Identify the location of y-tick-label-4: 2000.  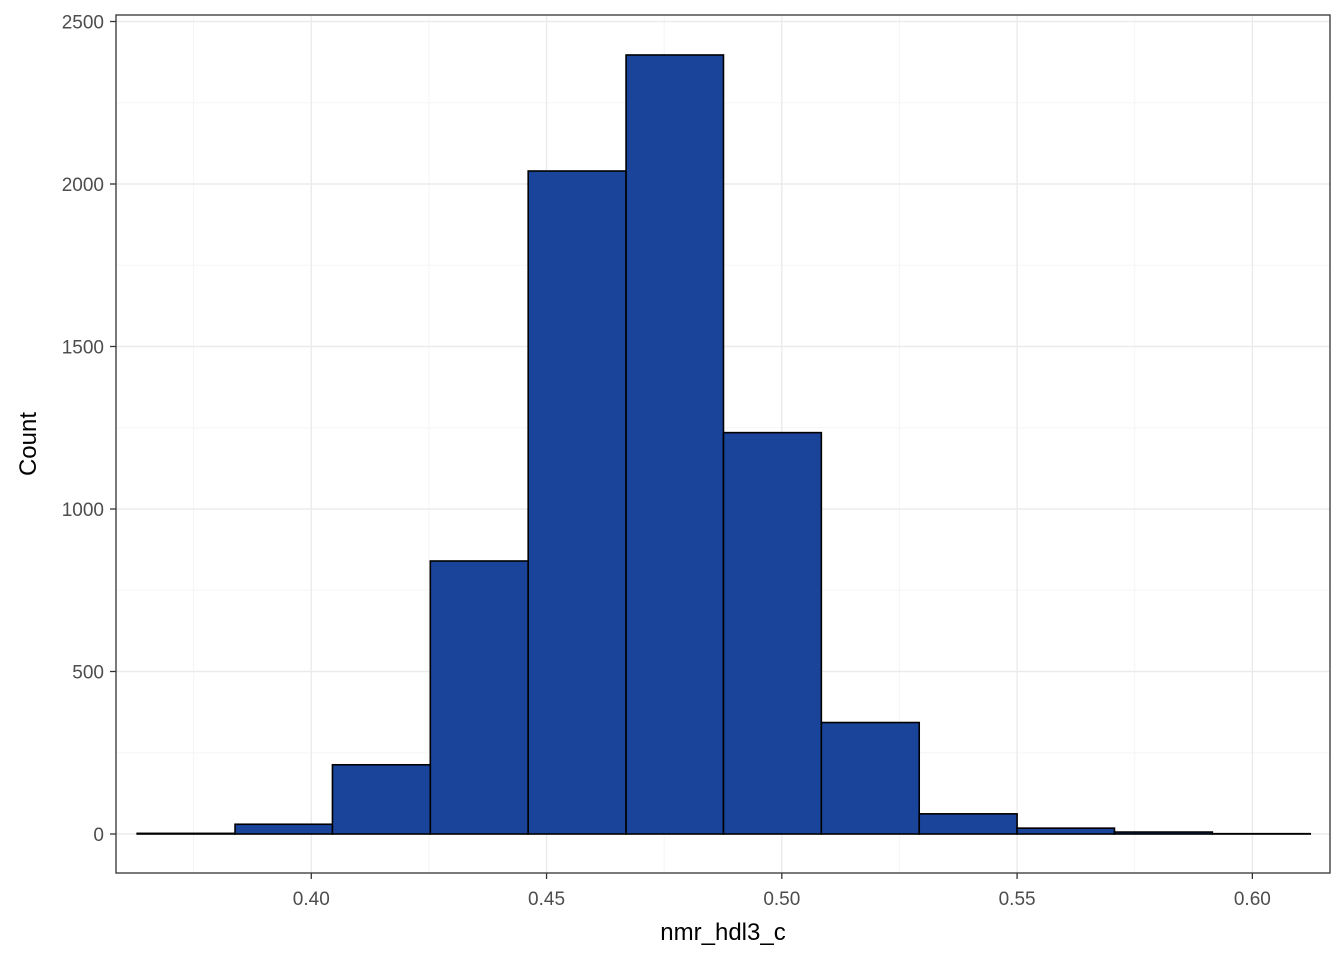
(83, 185).